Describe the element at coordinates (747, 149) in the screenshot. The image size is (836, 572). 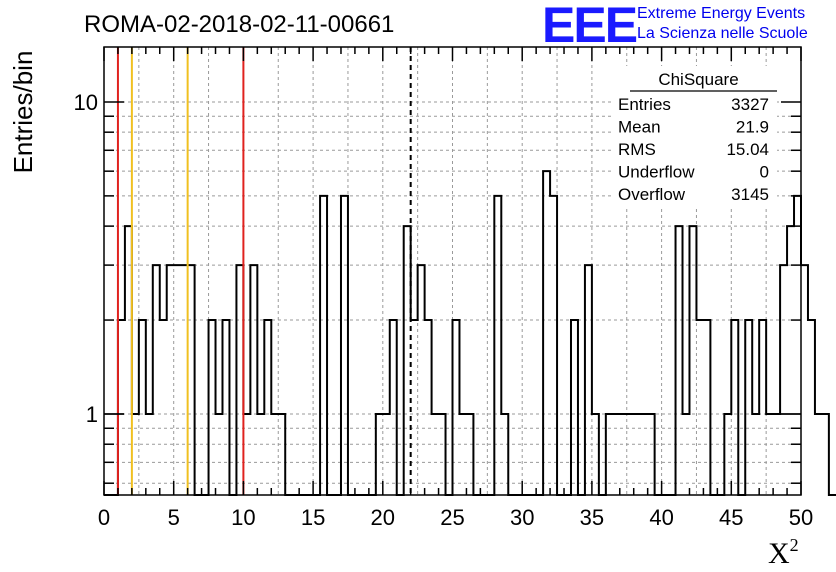
I see `stats-row-value: 15.04` at that location.